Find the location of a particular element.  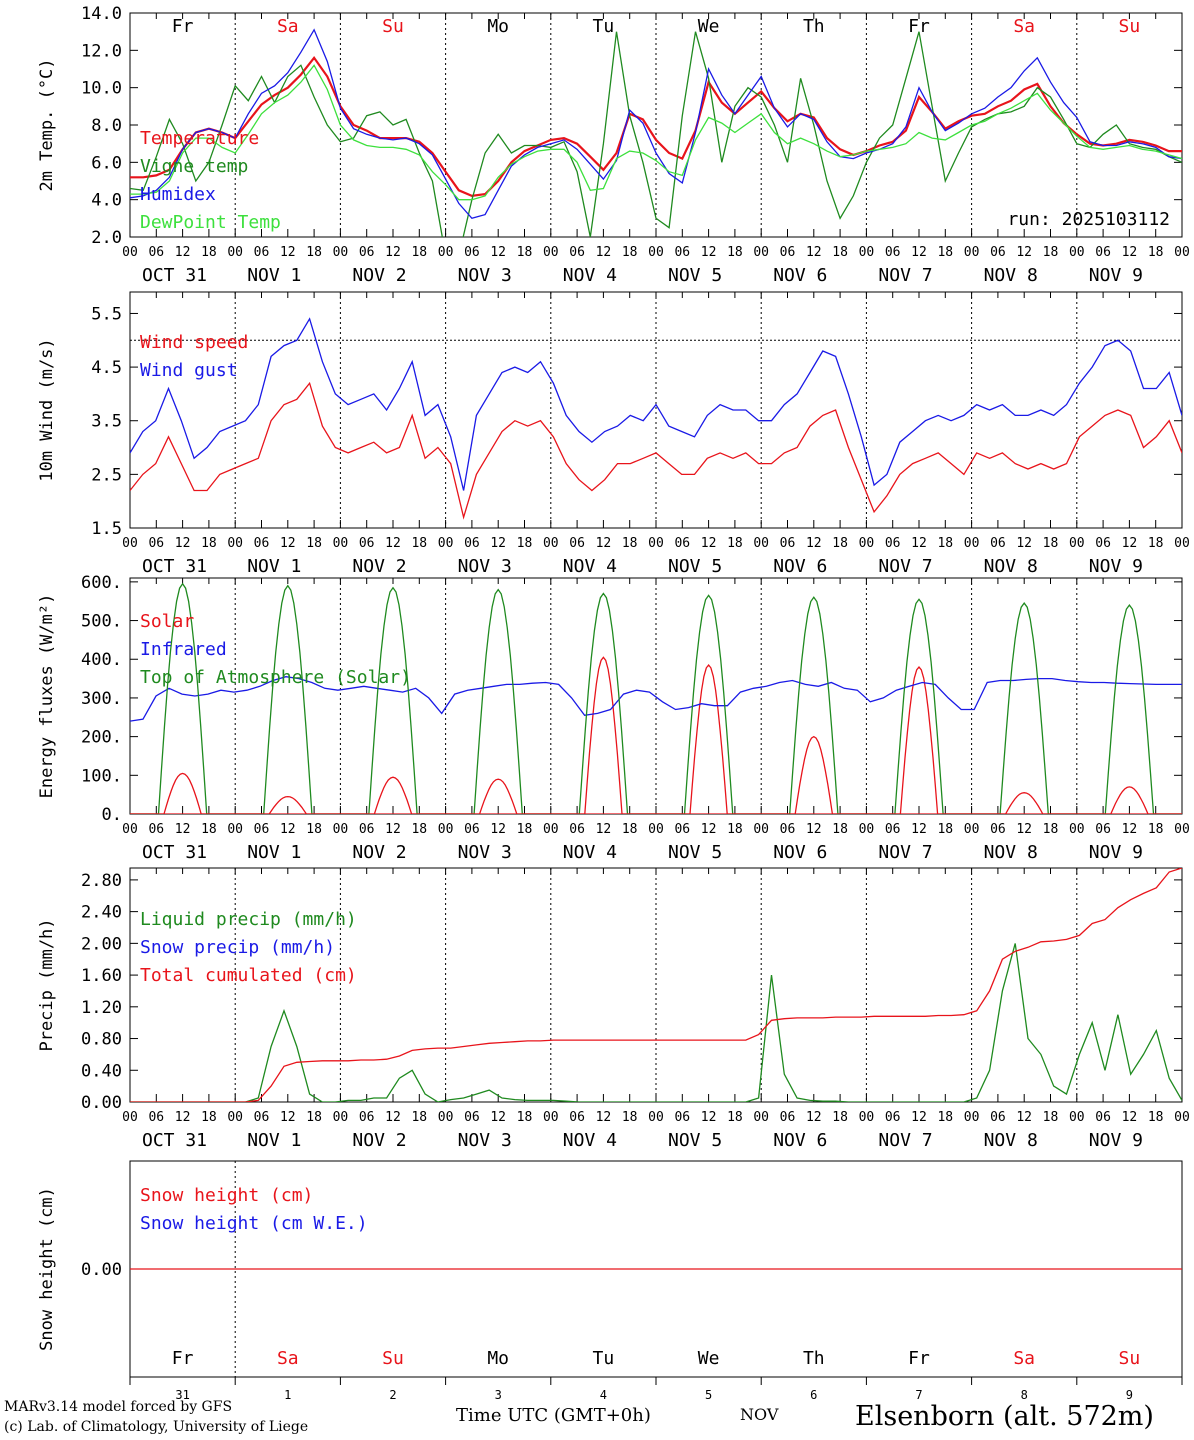

day-number: 7 is located at coordinates (918, 1395).